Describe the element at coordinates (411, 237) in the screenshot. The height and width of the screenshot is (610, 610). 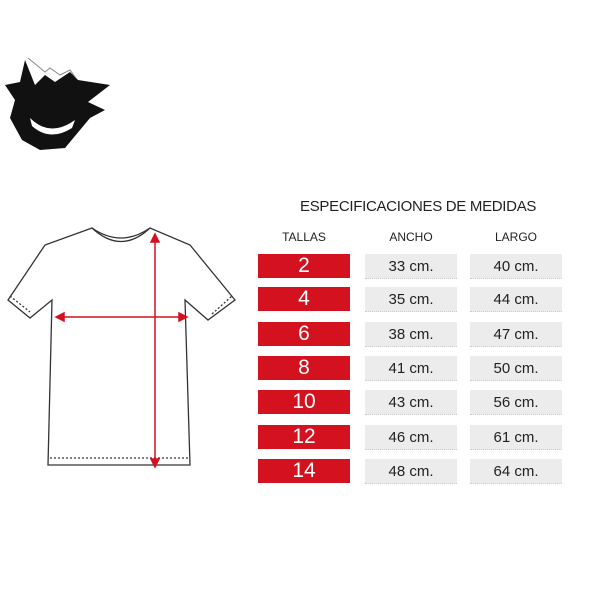
I see `header-width: ANCHO` at that location.